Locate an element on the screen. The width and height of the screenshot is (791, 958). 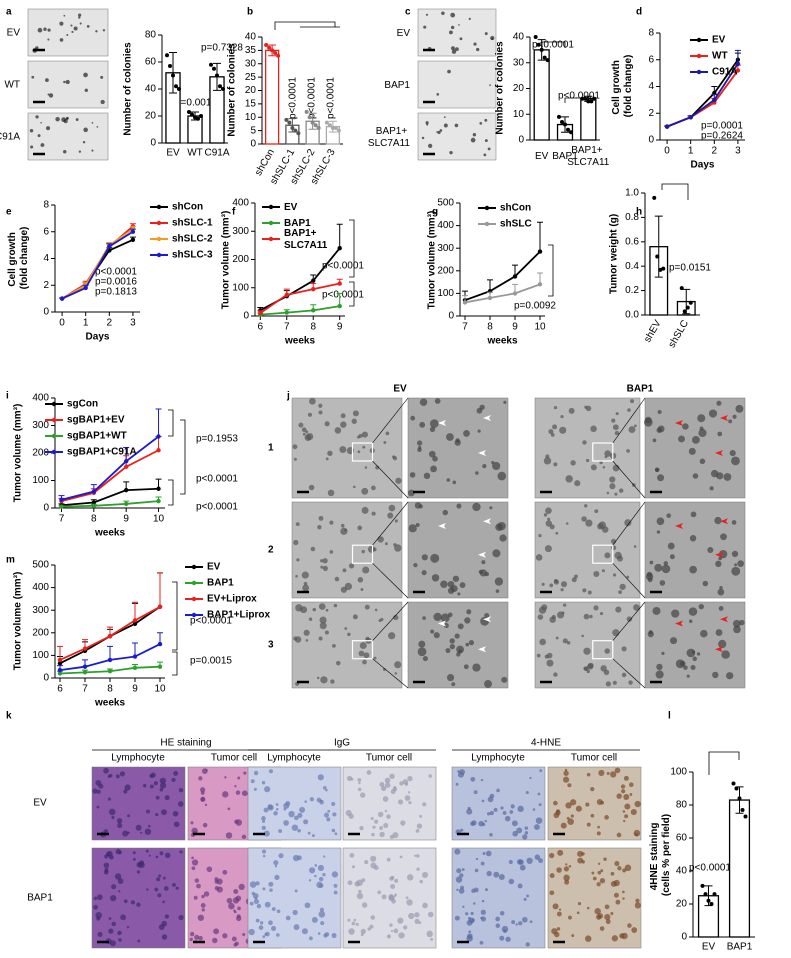
y-axis-label: Number of colonies is located at coordinates (232, 90).